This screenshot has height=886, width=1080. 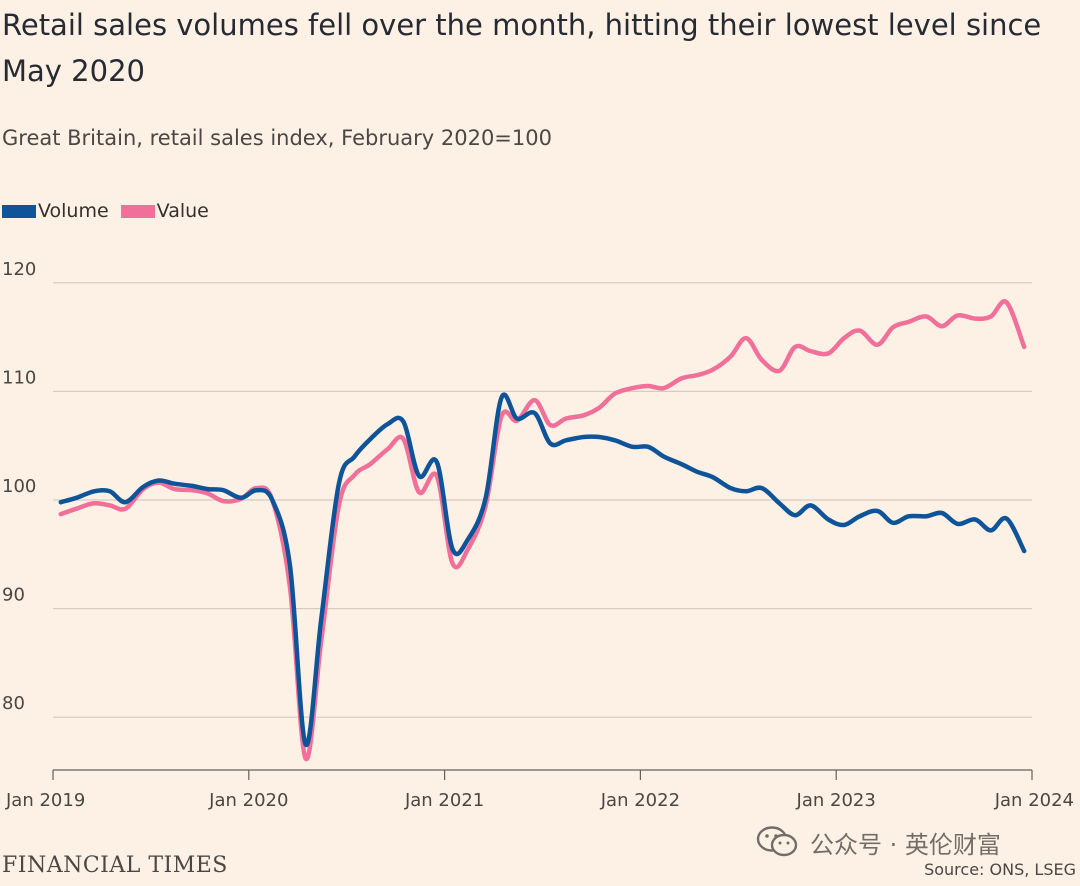 What do you see at coordinates (45, 800) in the screenshot?
I see `x-tick-label-2019: Jan 2019` at bounding box center [45, 800].